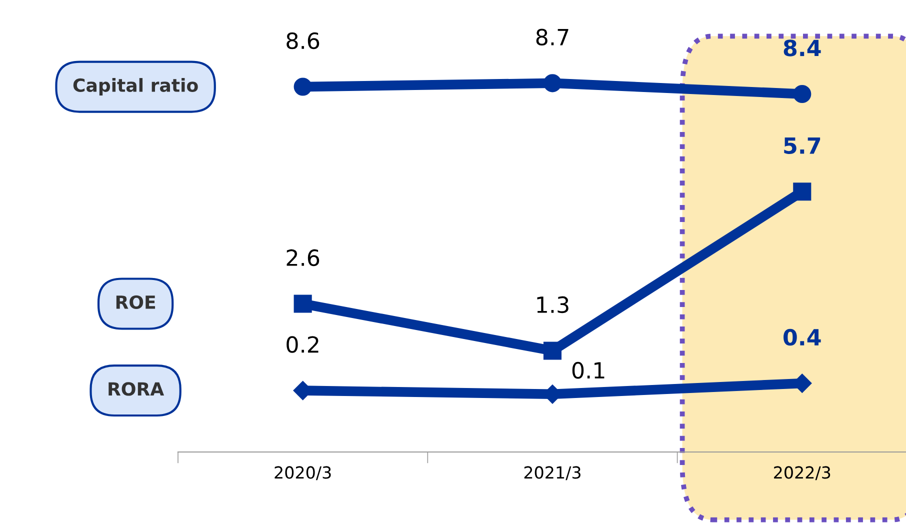 This screenshot has width=906, height=526. I want to click on data-label: 5.7, so click(802, 145).